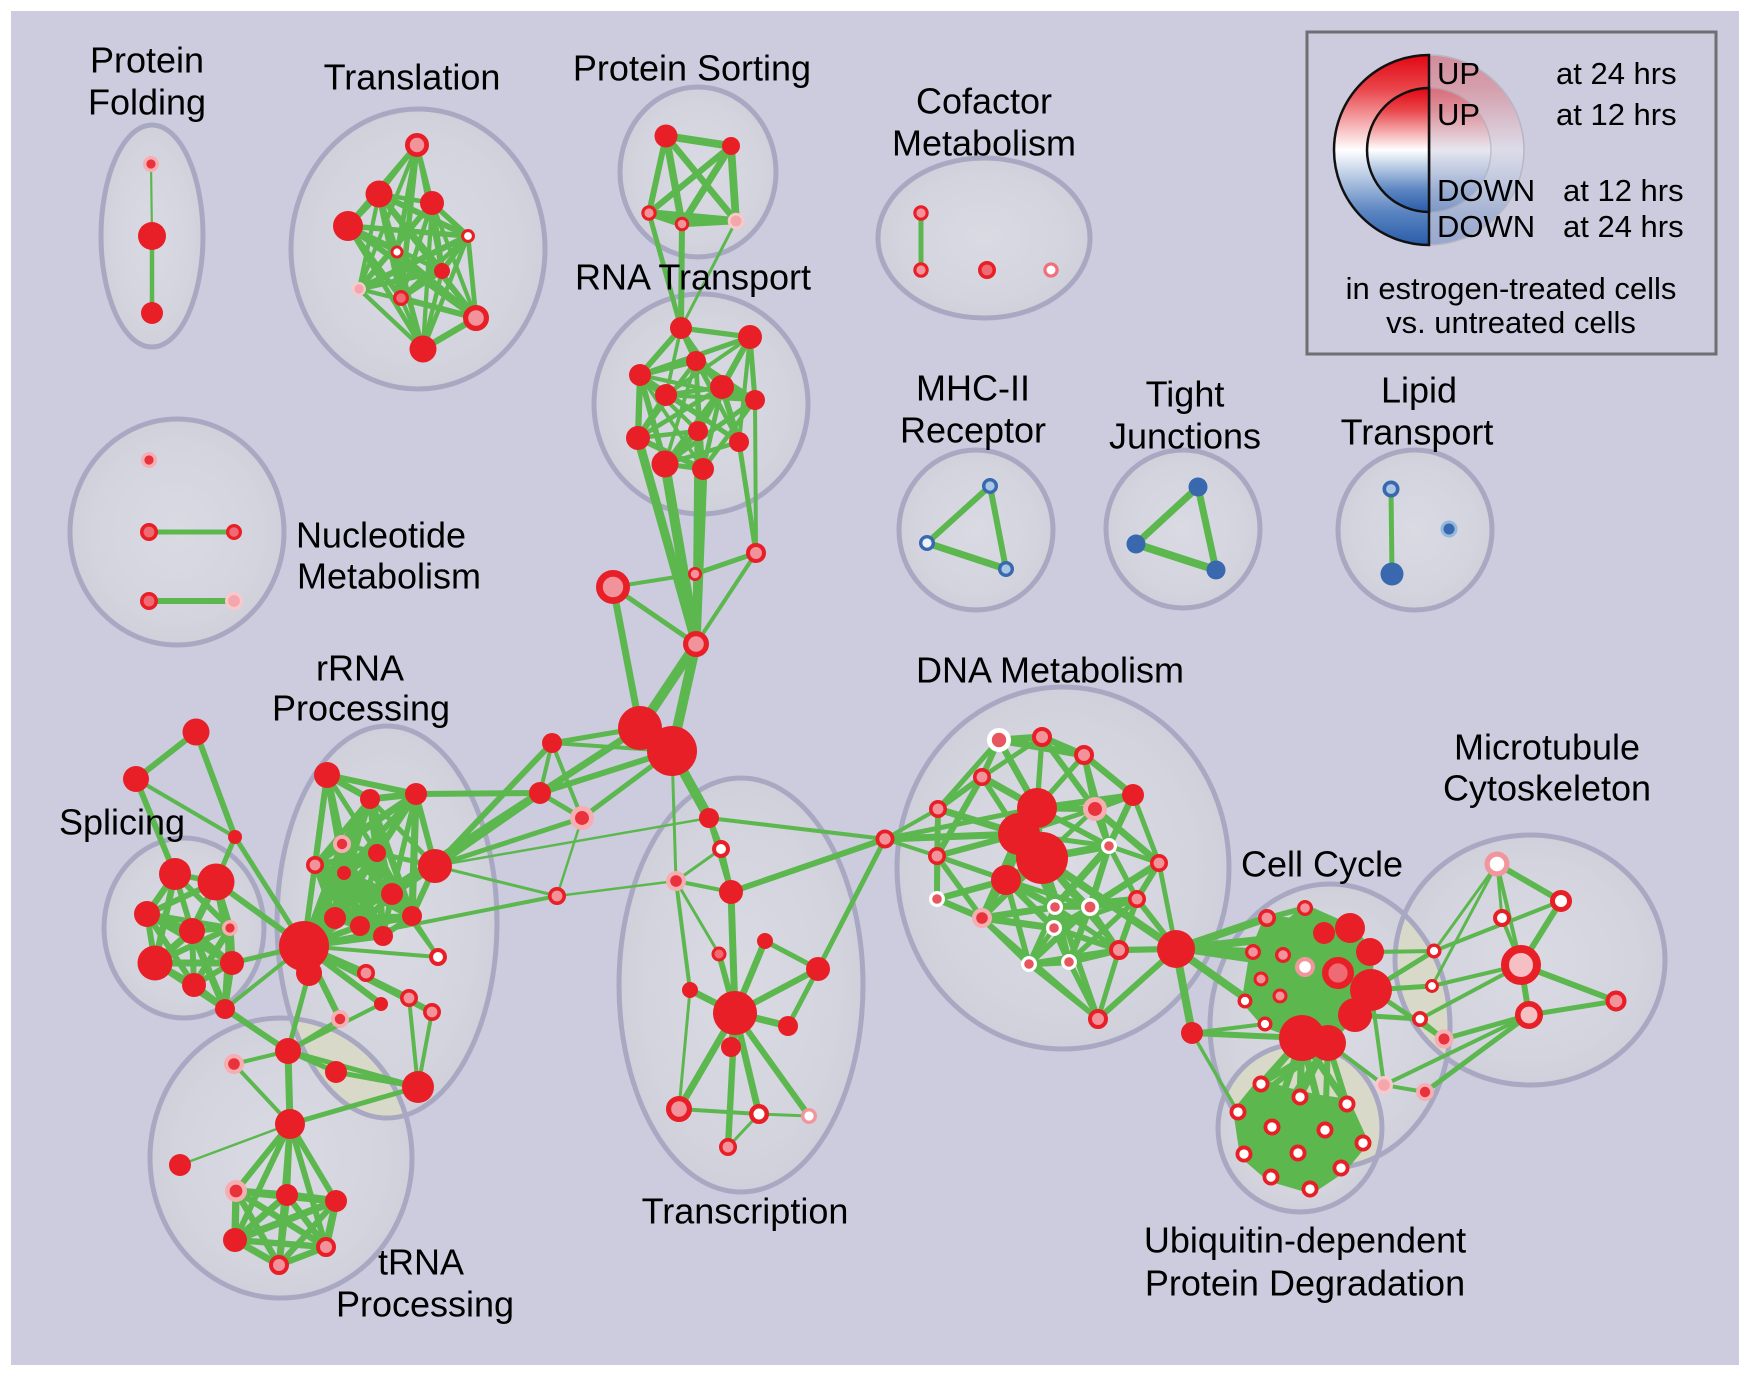  Describe the element at coordinates (1322, 864) in the screenshot. I see `svg-text: Cell Cycle` at that location.